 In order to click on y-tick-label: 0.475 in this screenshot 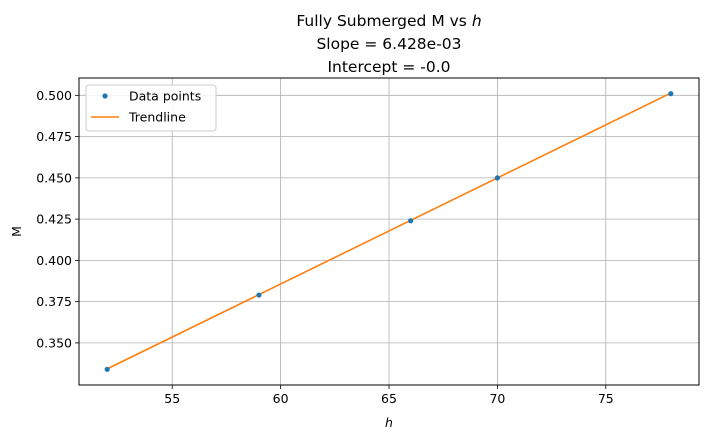, I will do `click(54, 136)`.